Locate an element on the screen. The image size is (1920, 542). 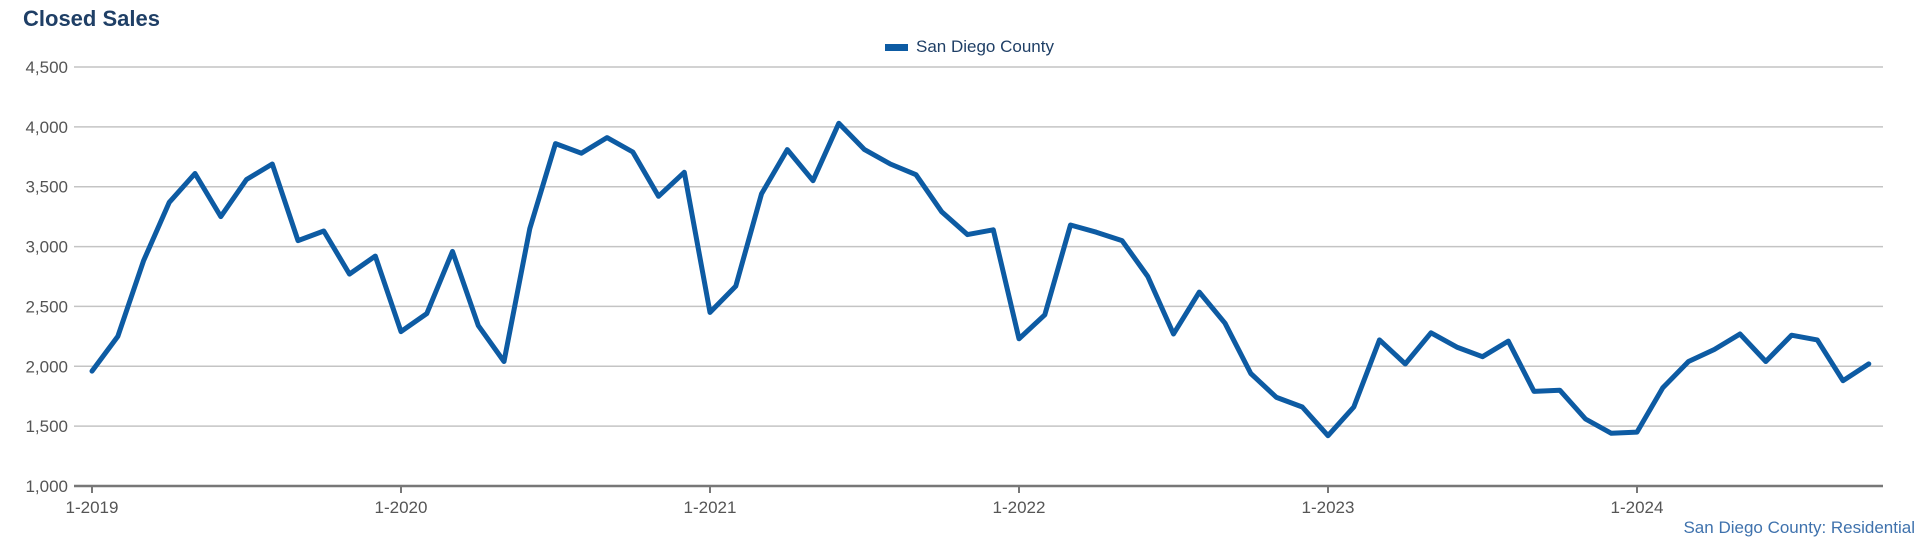
y-tick-label: 4,500 is located at coordinates (46, 67).